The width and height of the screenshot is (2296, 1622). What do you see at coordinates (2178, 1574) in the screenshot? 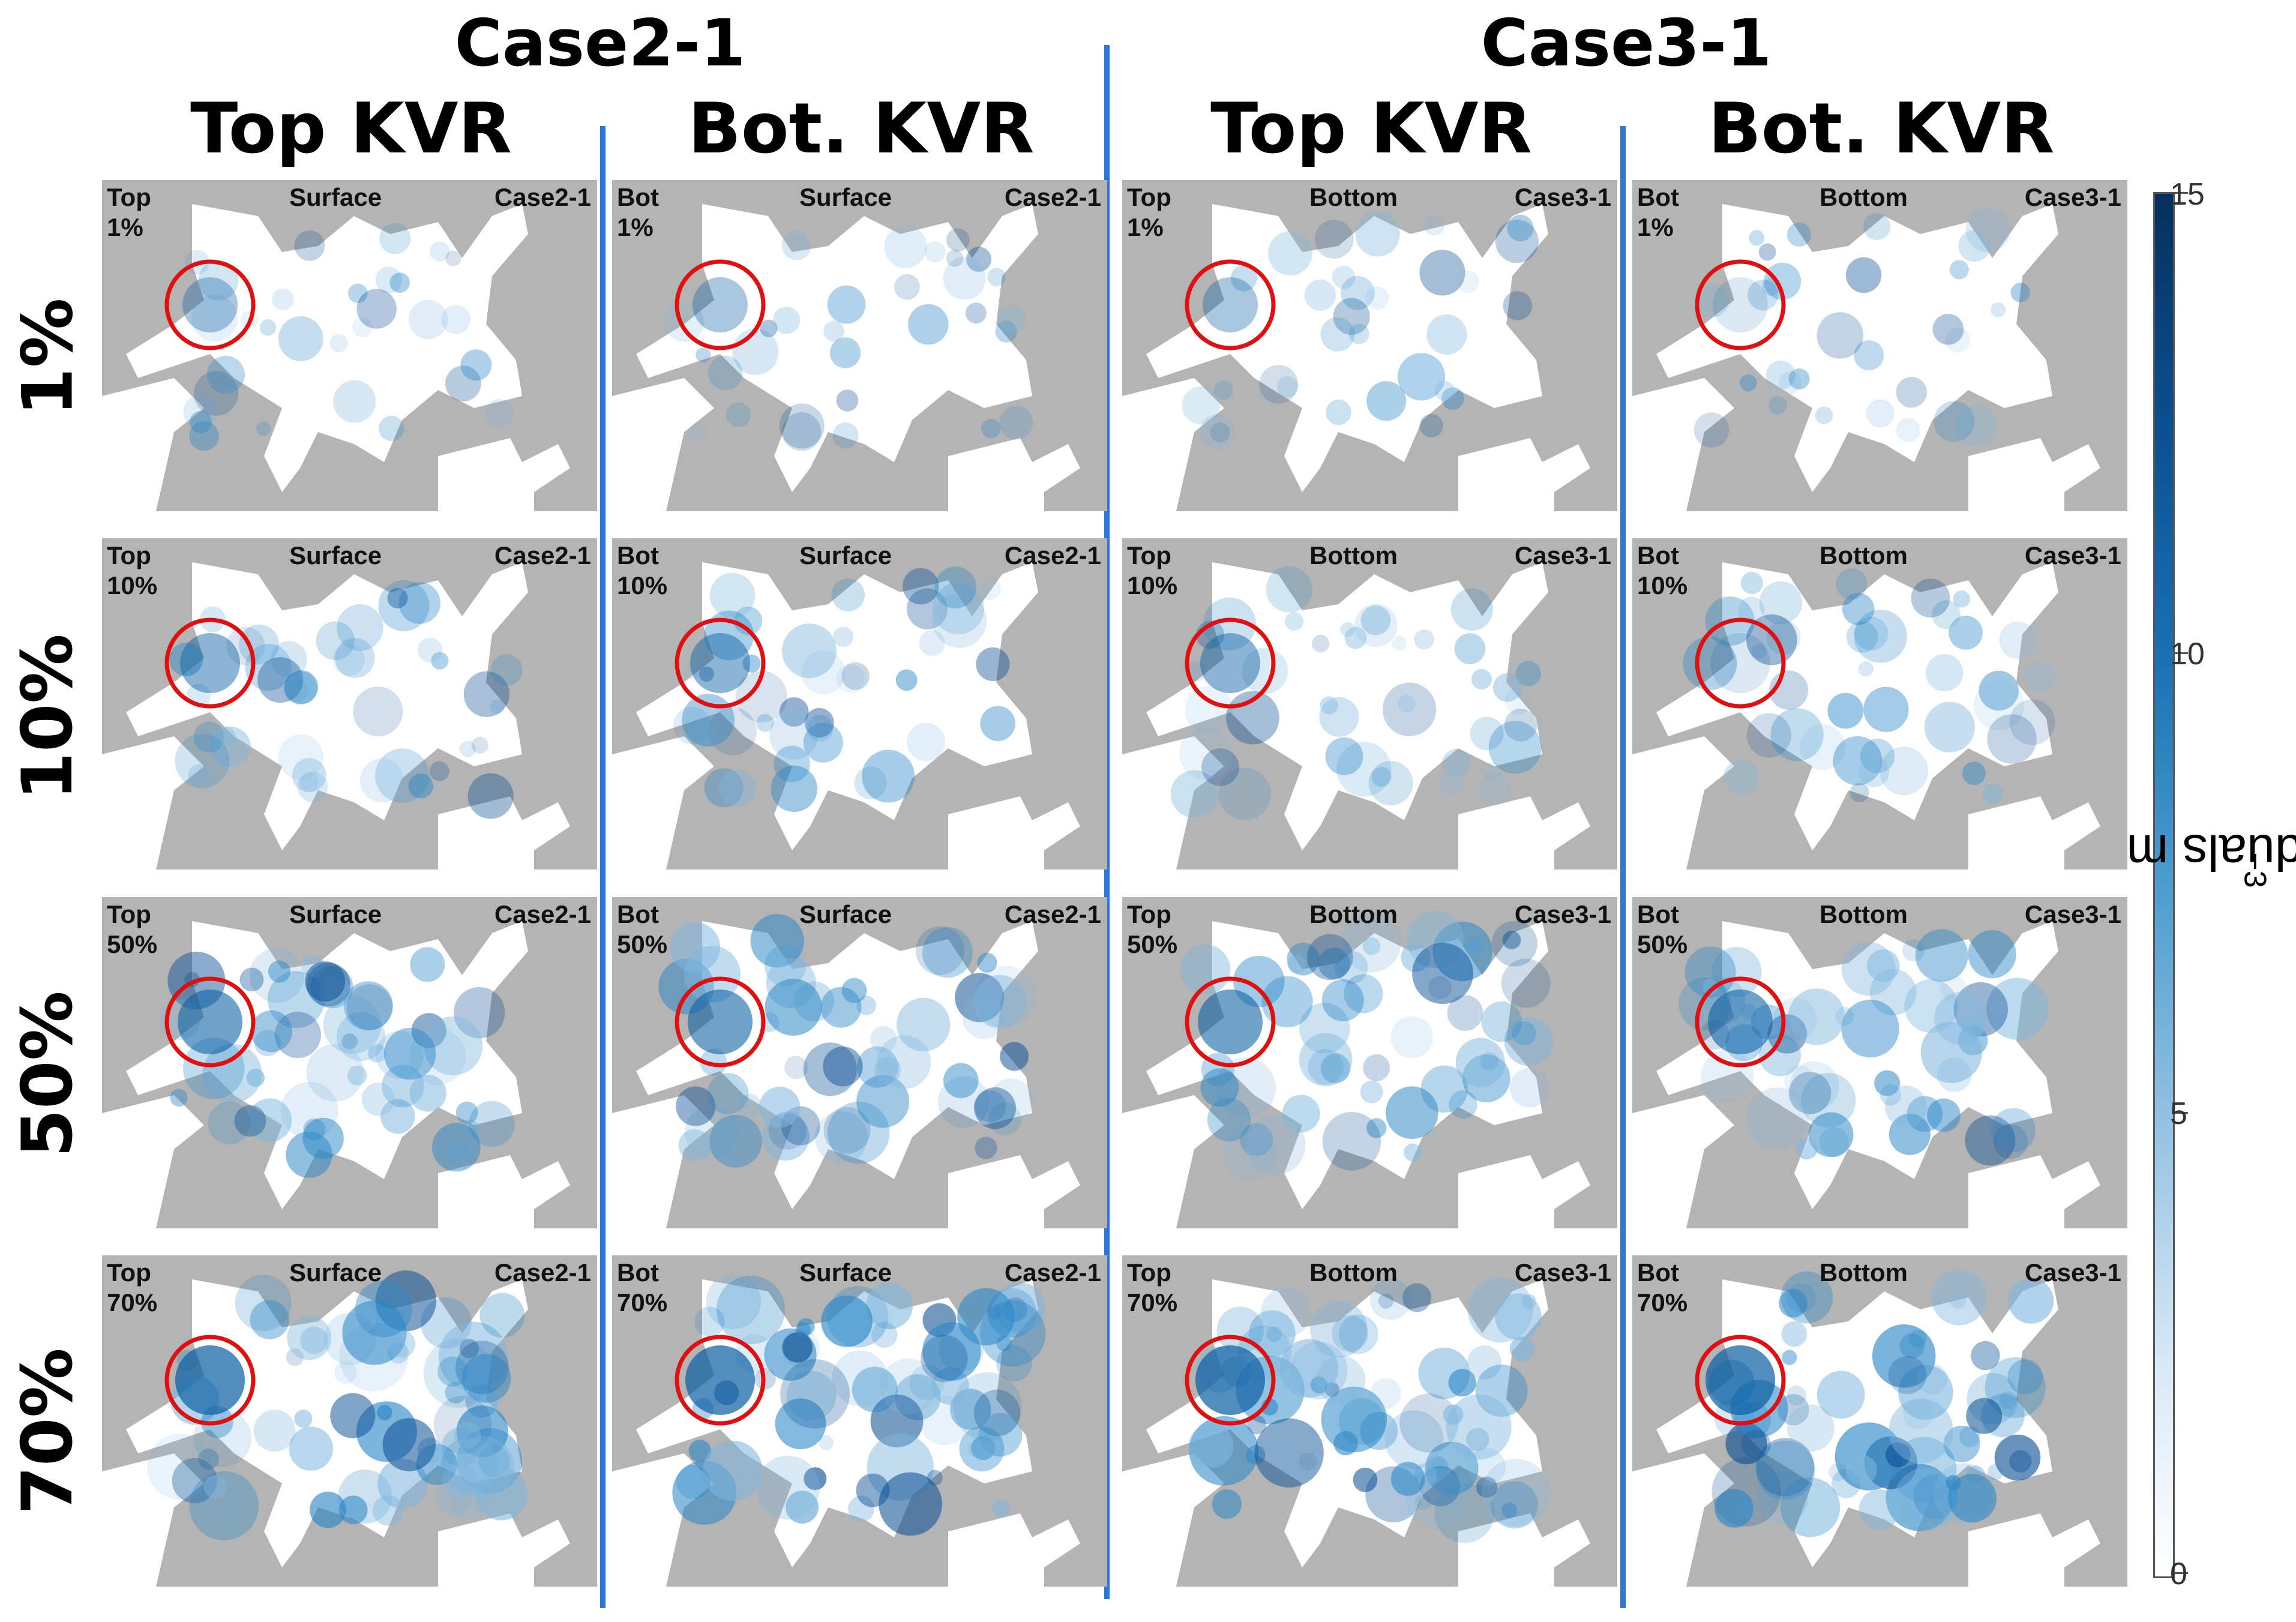
I see `colorbar-tick-label-0: 0` at bounding box center [2178, 1574].